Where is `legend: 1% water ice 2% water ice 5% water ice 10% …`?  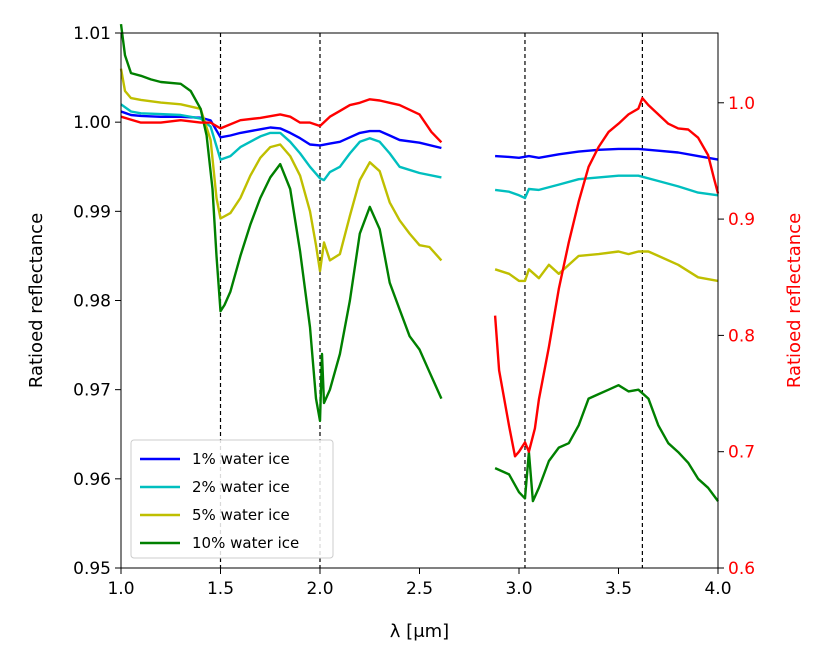
legend: 1% water ice 2% water ice 5% water ice 10% … is located at coordinates (232, 499).